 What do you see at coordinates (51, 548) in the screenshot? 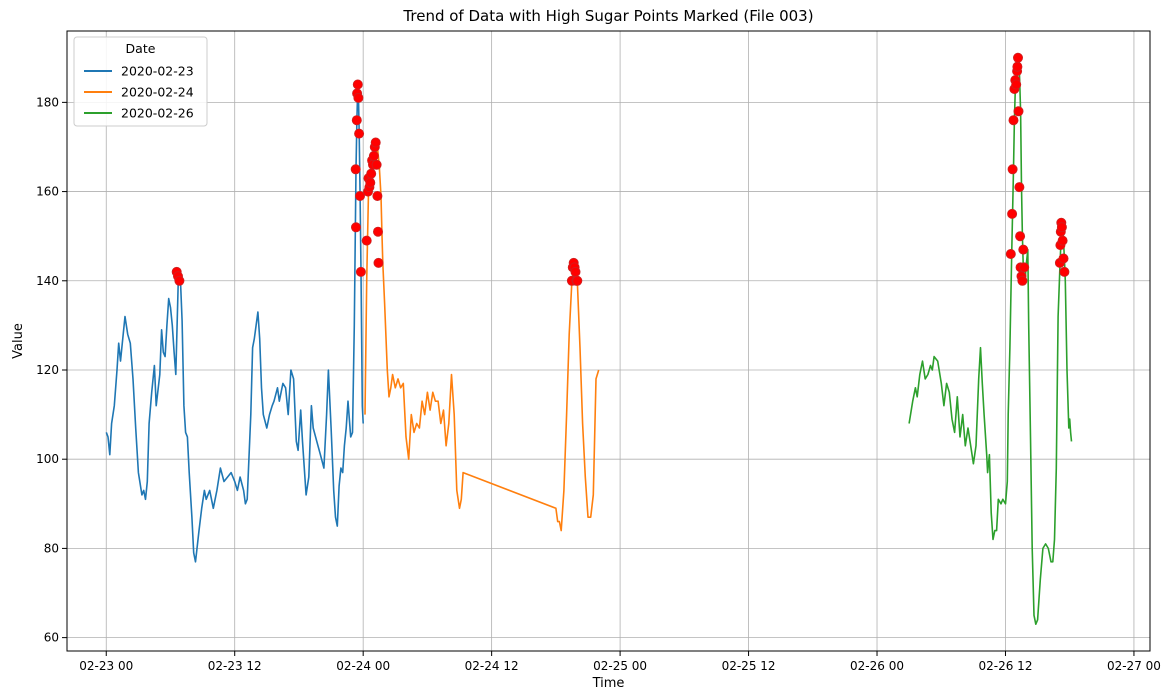
I see `y-tick-label: 80` at bounding box center [51, 548].